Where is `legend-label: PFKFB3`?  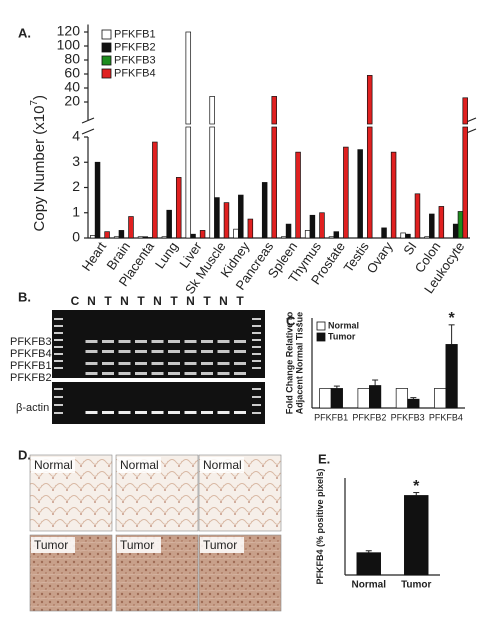 legend-label: PFKFB3 is located at coordinates (135, 60).